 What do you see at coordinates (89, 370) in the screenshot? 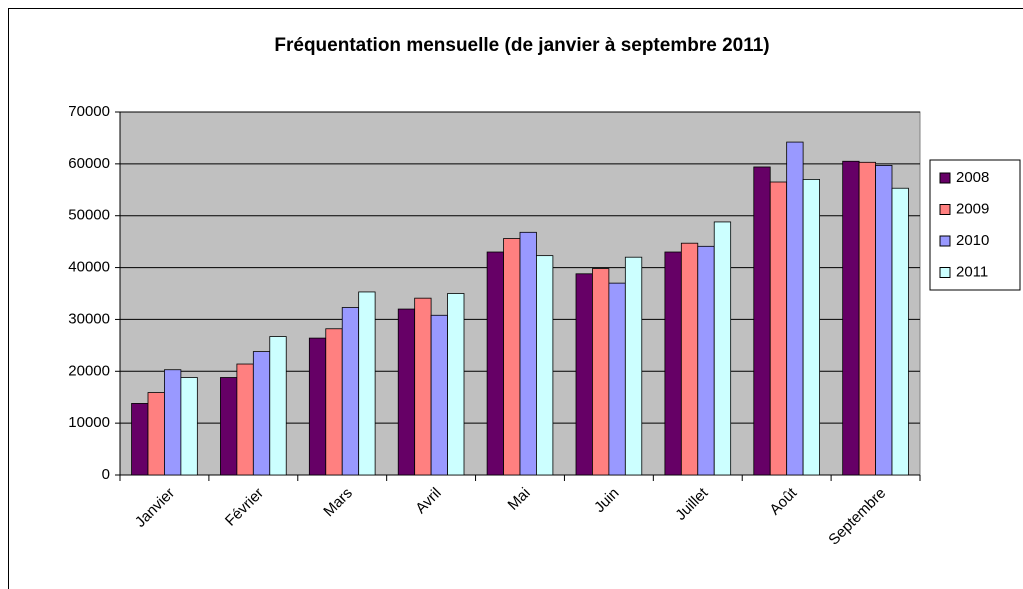
I see `y-tick-label: 20000` at bounding box center [89, 370].